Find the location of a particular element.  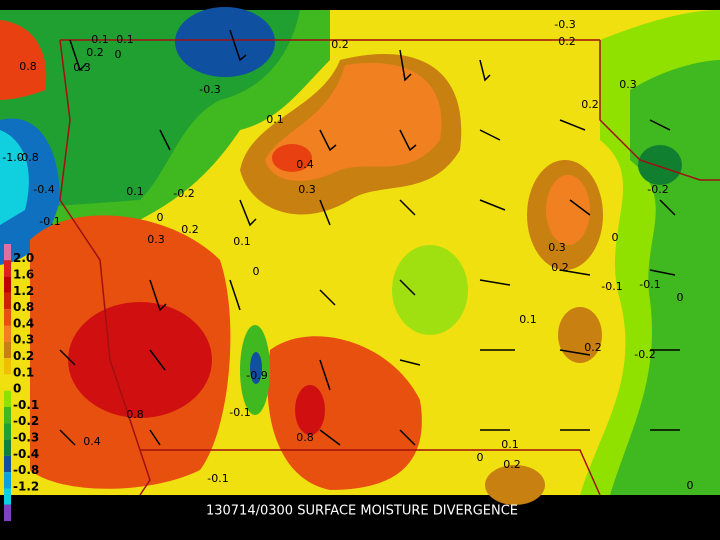

legend-label: 0.1 is located at coordinates (23, 372).